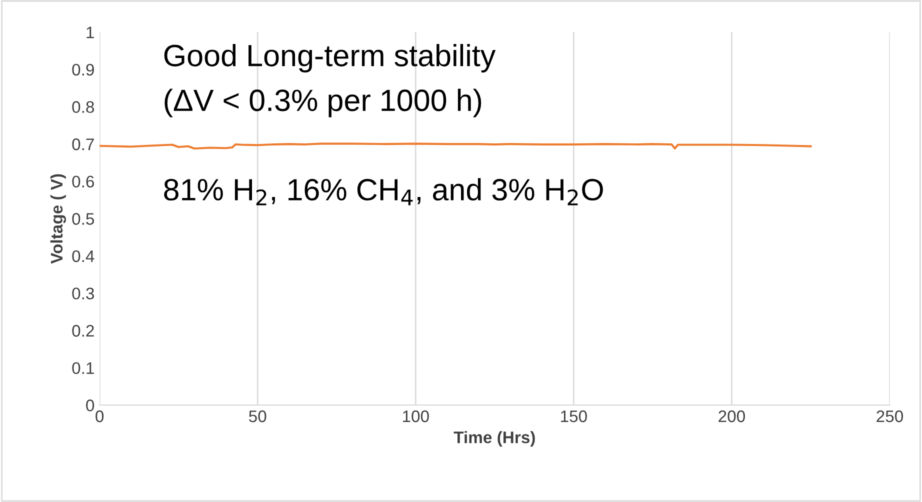 The width and height of the screenshot is (922, 502). What do you see at coordinates (83, 182) in the screenshot?
I see `y-tick-label: 0.6` at bounding box center [83, 182].